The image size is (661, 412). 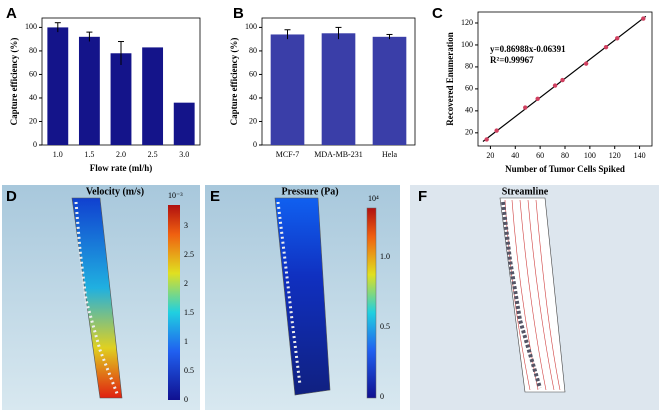 I want to click on x-tick-label: 2.5, so click(x=153, y=154).